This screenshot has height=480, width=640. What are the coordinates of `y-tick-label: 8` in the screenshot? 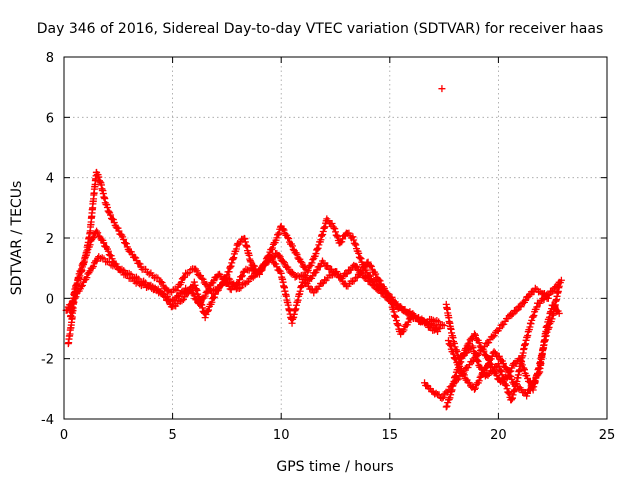 It's located at (50, 58).